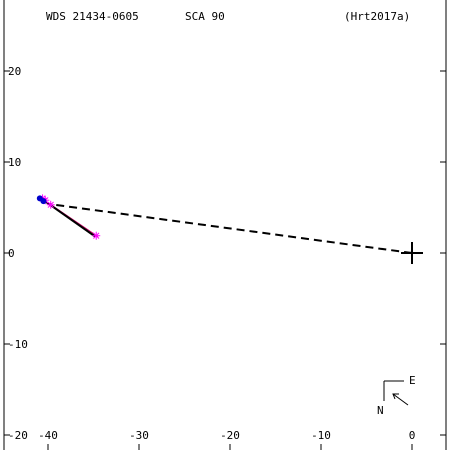 This screenshot has height=450, width=450. Describe the element at coordinates (230, 228) in the screenshot. I see `separation-dashed-line` at that location.